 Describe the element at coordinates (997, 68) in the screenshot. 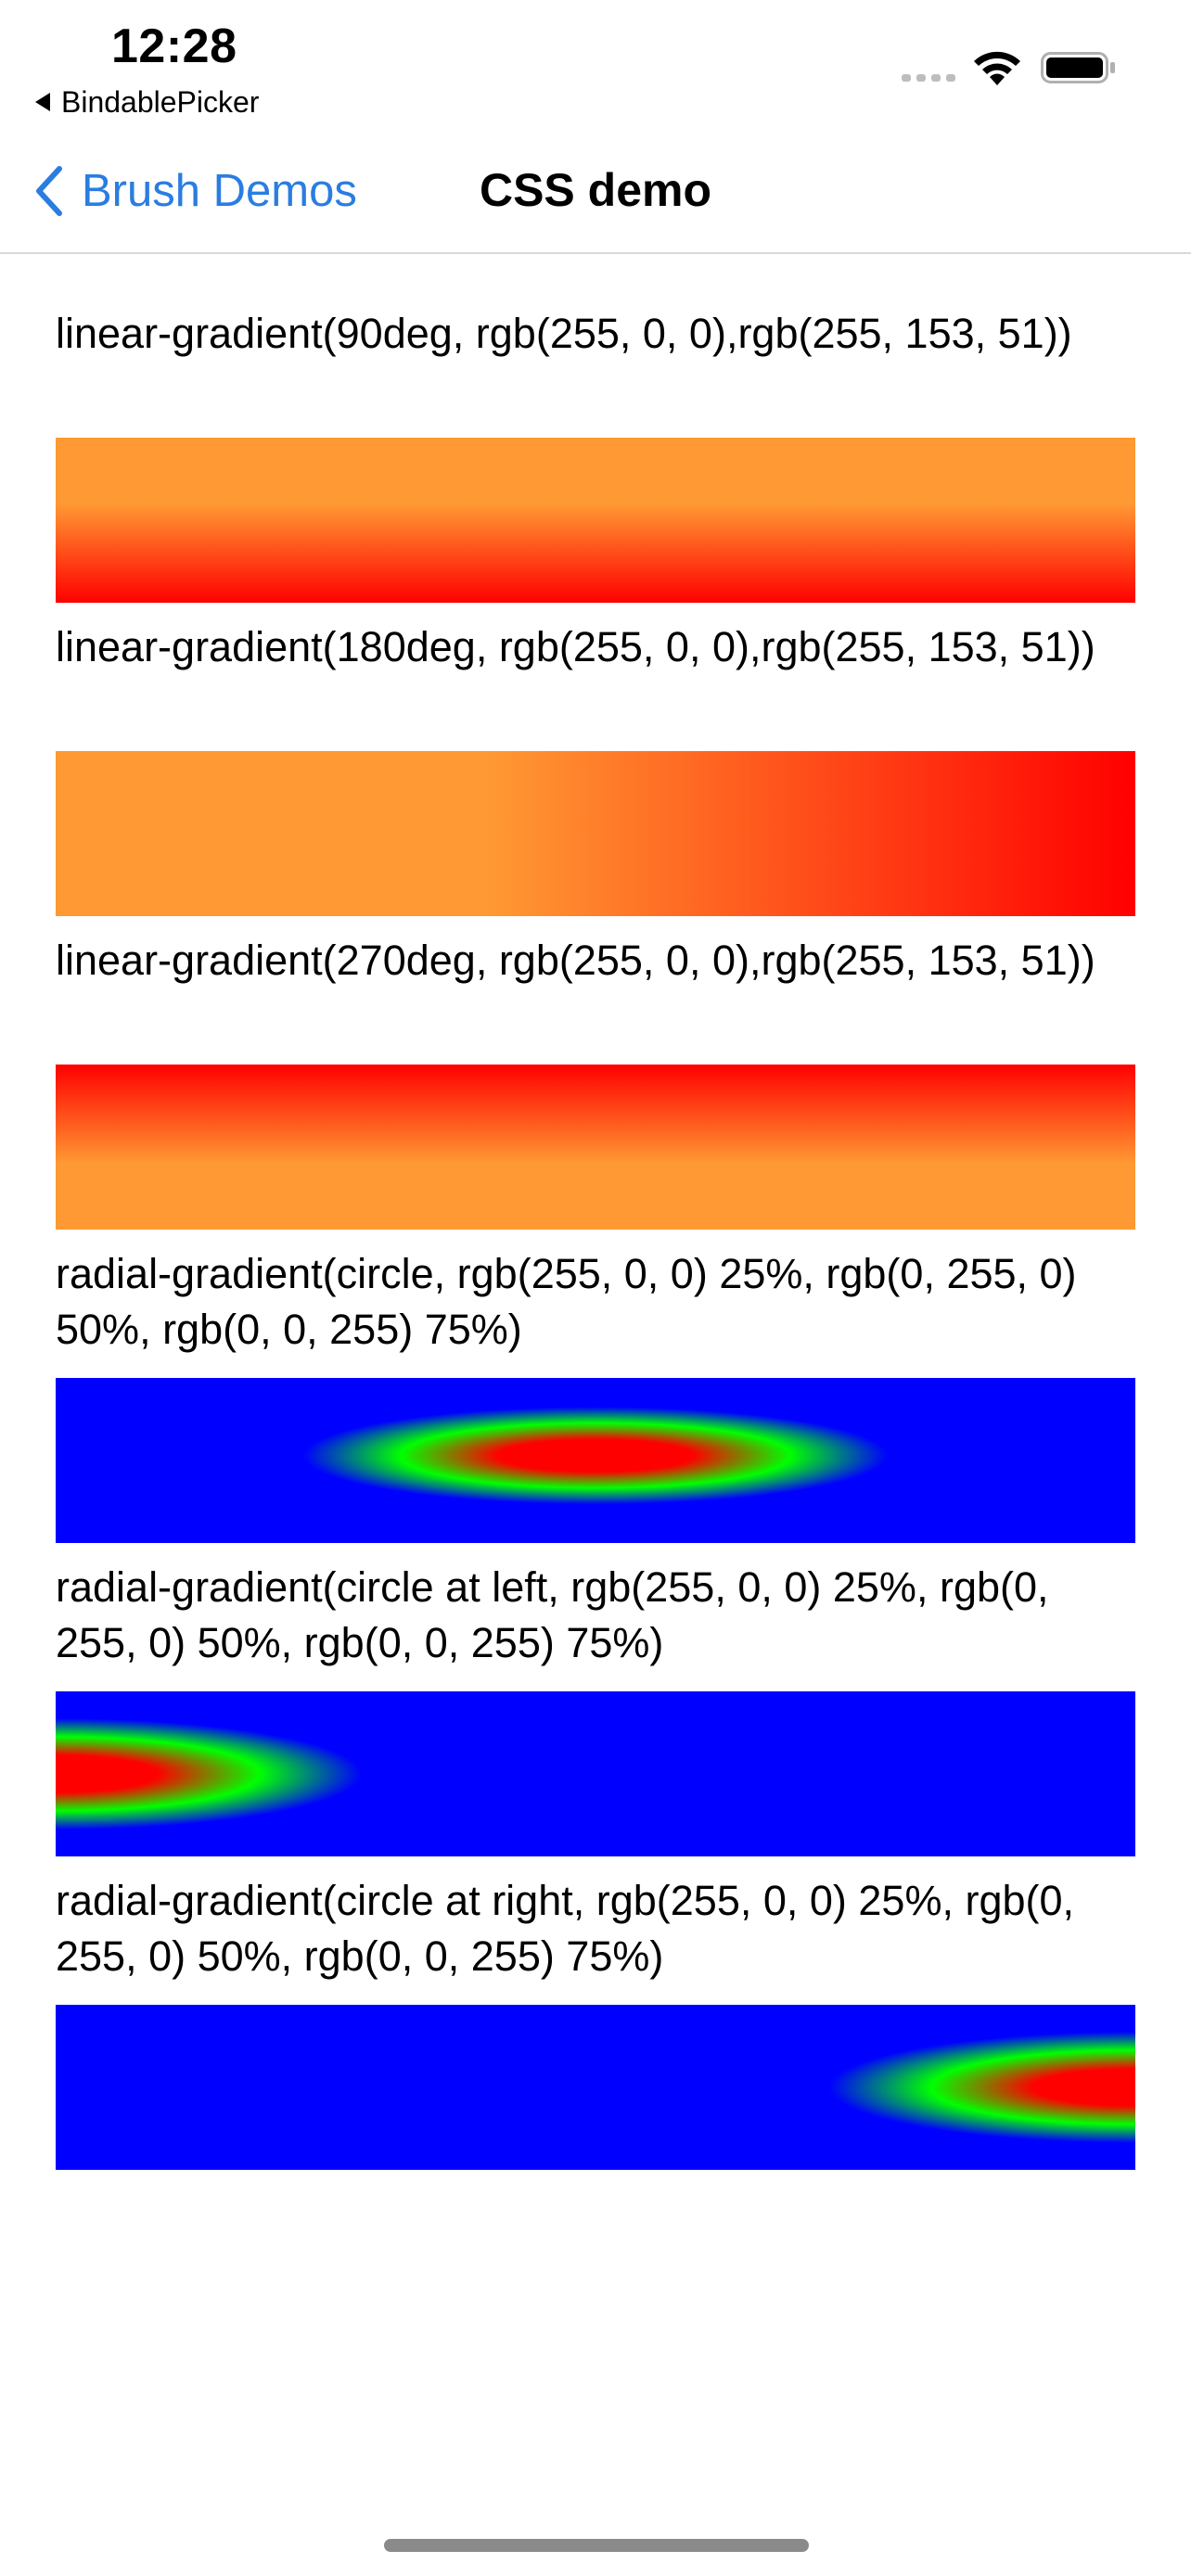

I see `wifi-icon` at that location.